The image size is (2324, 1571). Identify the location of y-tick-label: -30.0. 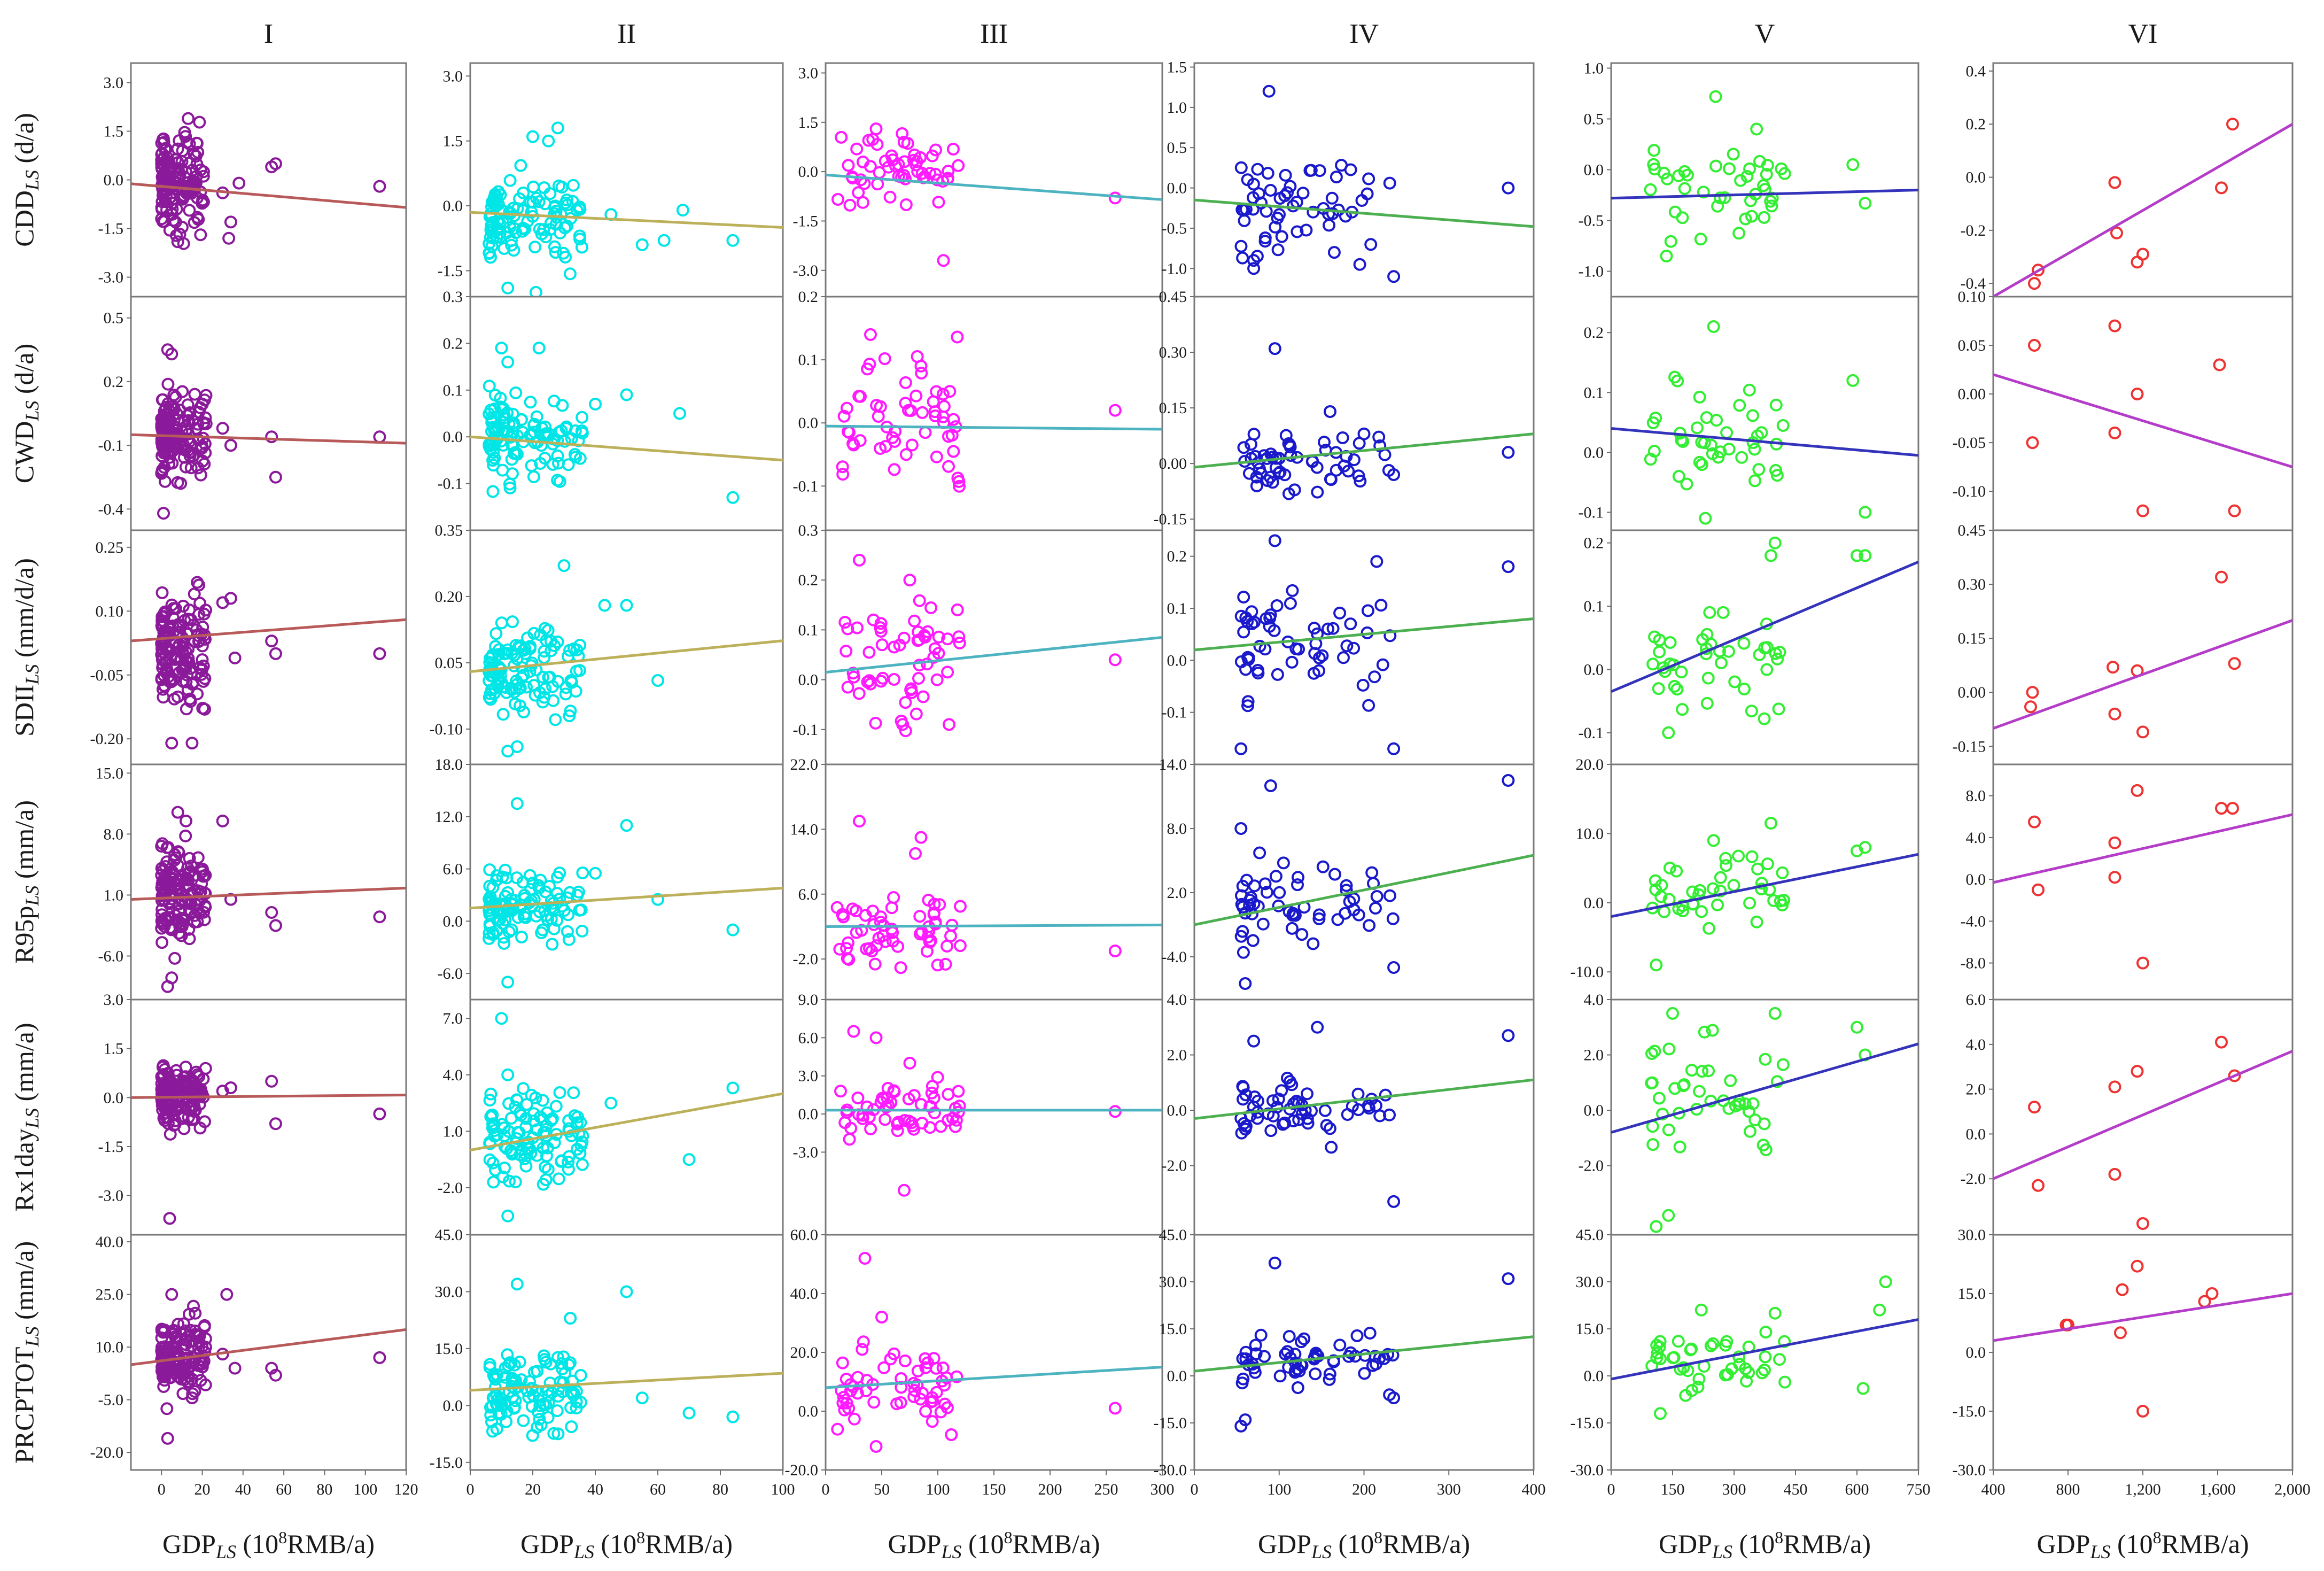
(1969, 1470).